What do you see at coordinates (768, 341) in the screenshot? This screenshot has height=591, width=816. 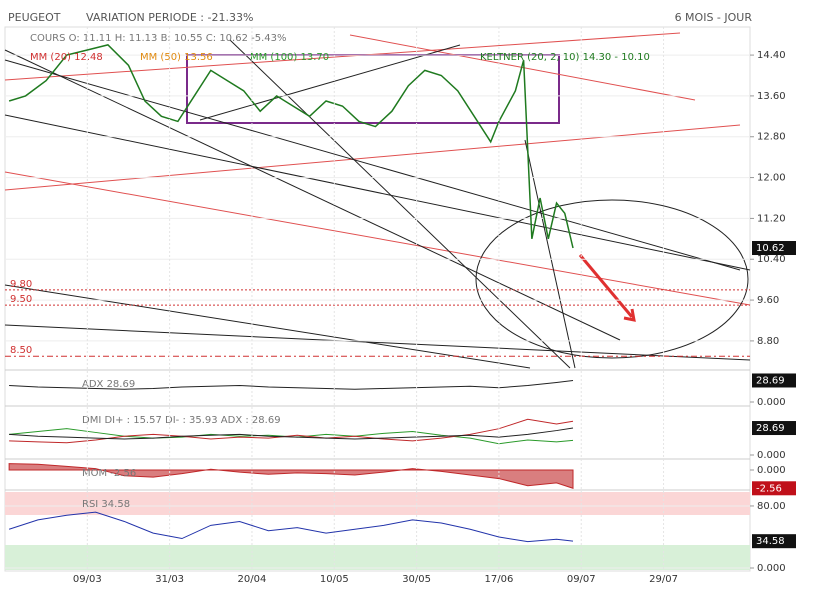 I see `y-tick-label: 8.80` at bounding box center [768, 341].